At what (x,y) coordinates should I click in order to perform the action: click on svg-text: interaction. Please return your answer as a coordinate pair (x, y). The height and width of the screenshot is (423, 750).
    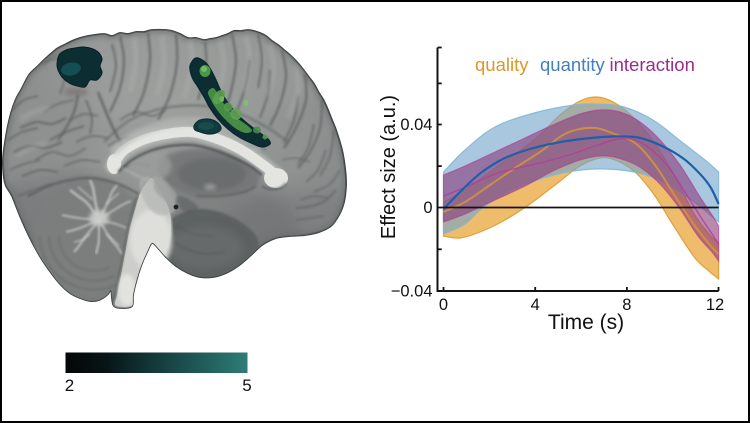
    Looking at the image, I should click on (652, 64).